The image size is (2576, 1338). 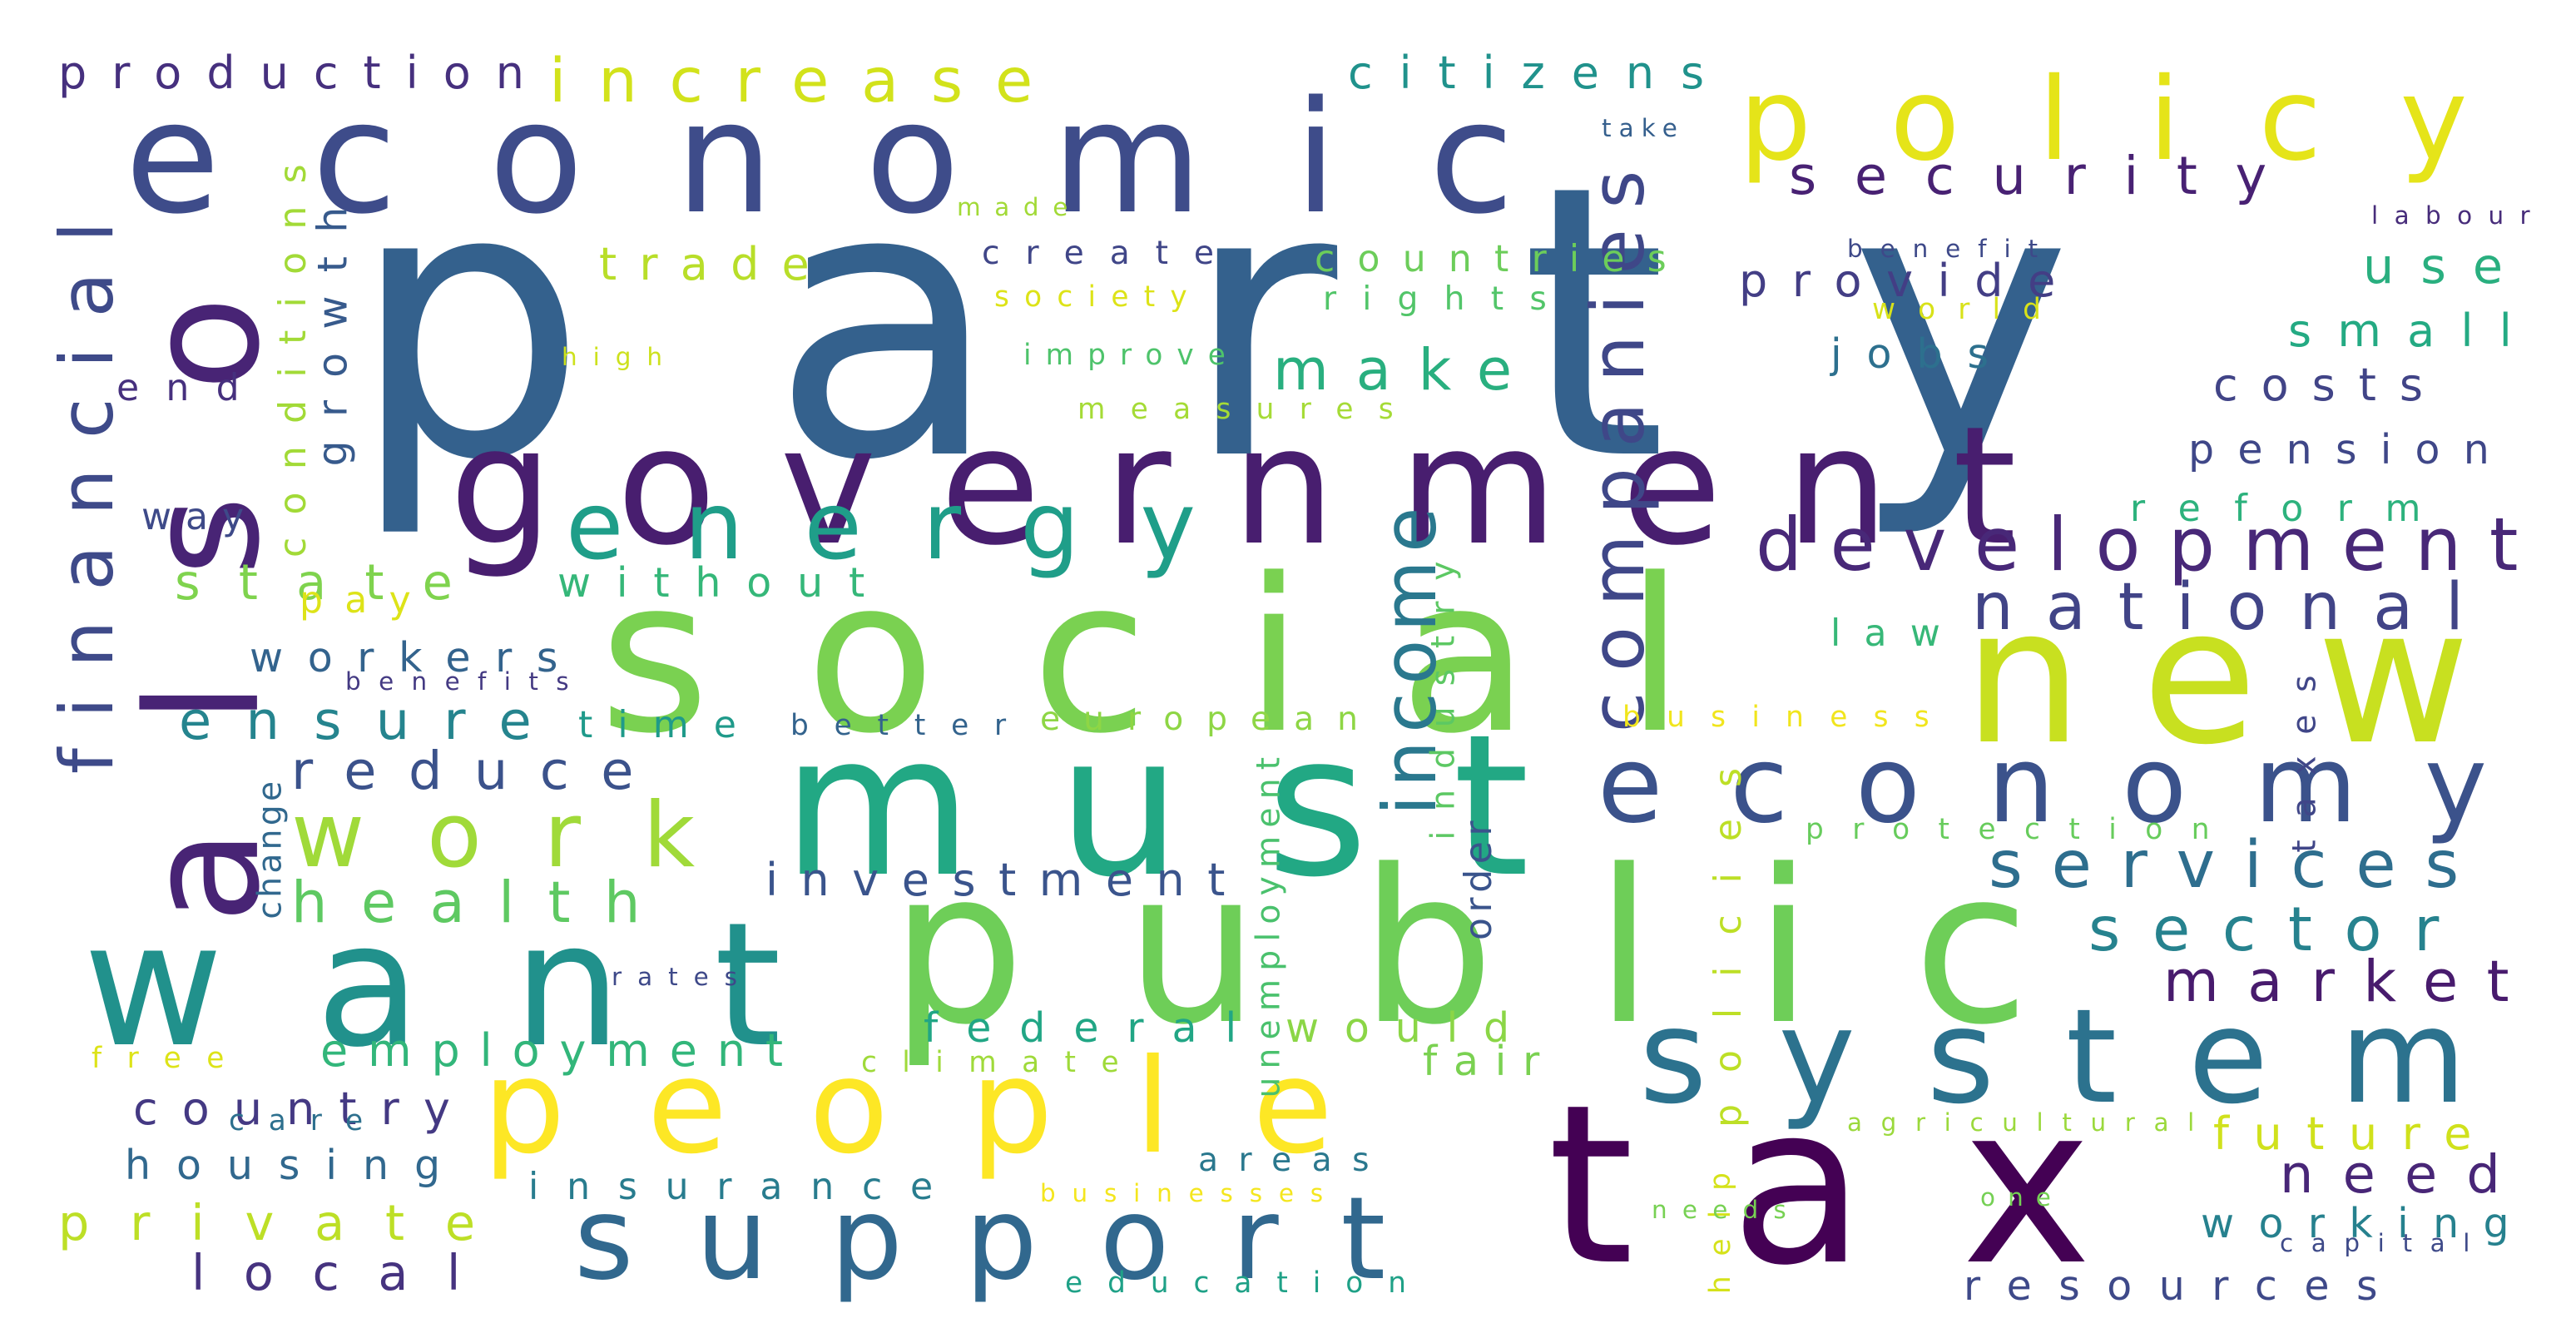 I want to click on word-pay: pay, so click(x=367, y=600).